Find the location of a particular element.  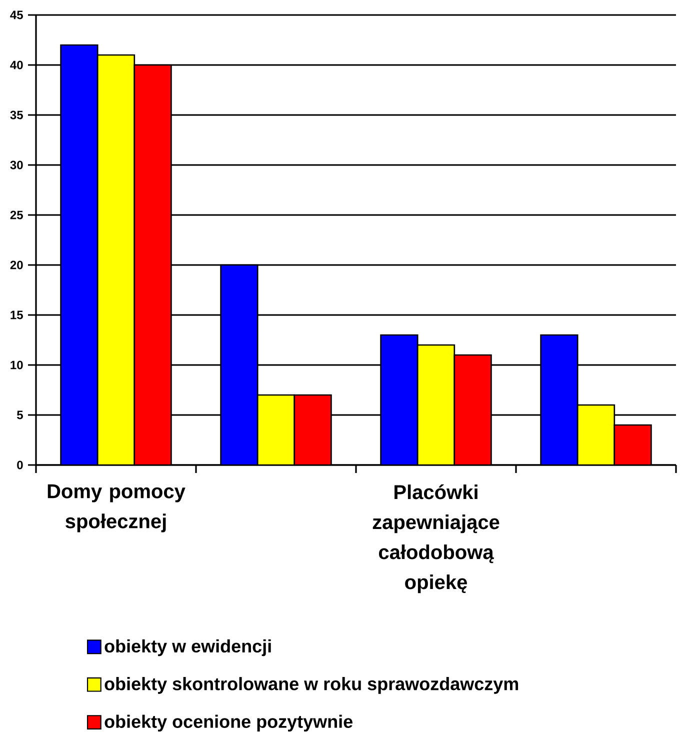

y-tick-label: 0 is located at coordinates (20, 465).